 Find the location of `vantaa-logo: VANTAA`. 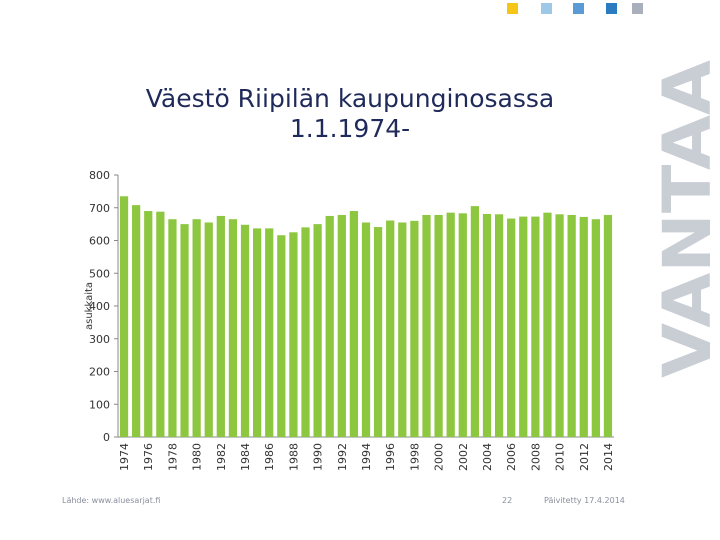

vantaa-logo: VANTAA is located at coordinates (684, 217).